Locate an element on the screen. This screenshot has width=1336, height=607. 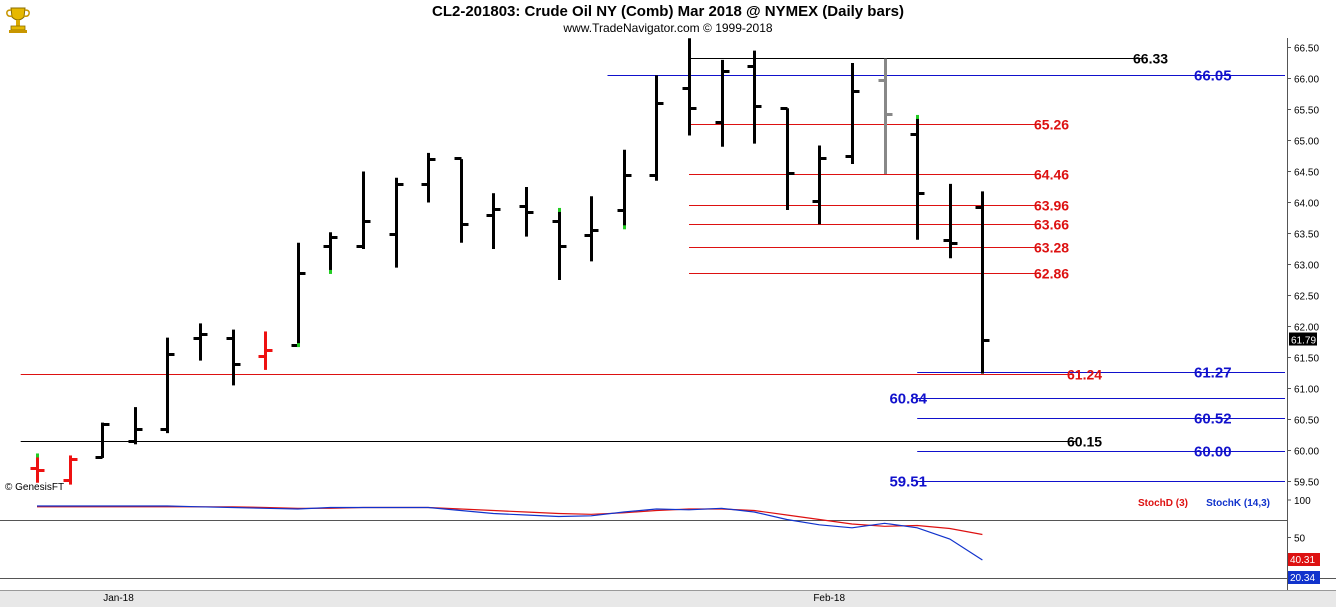
level-label: 60.84 is located at coordinates (908, 399).